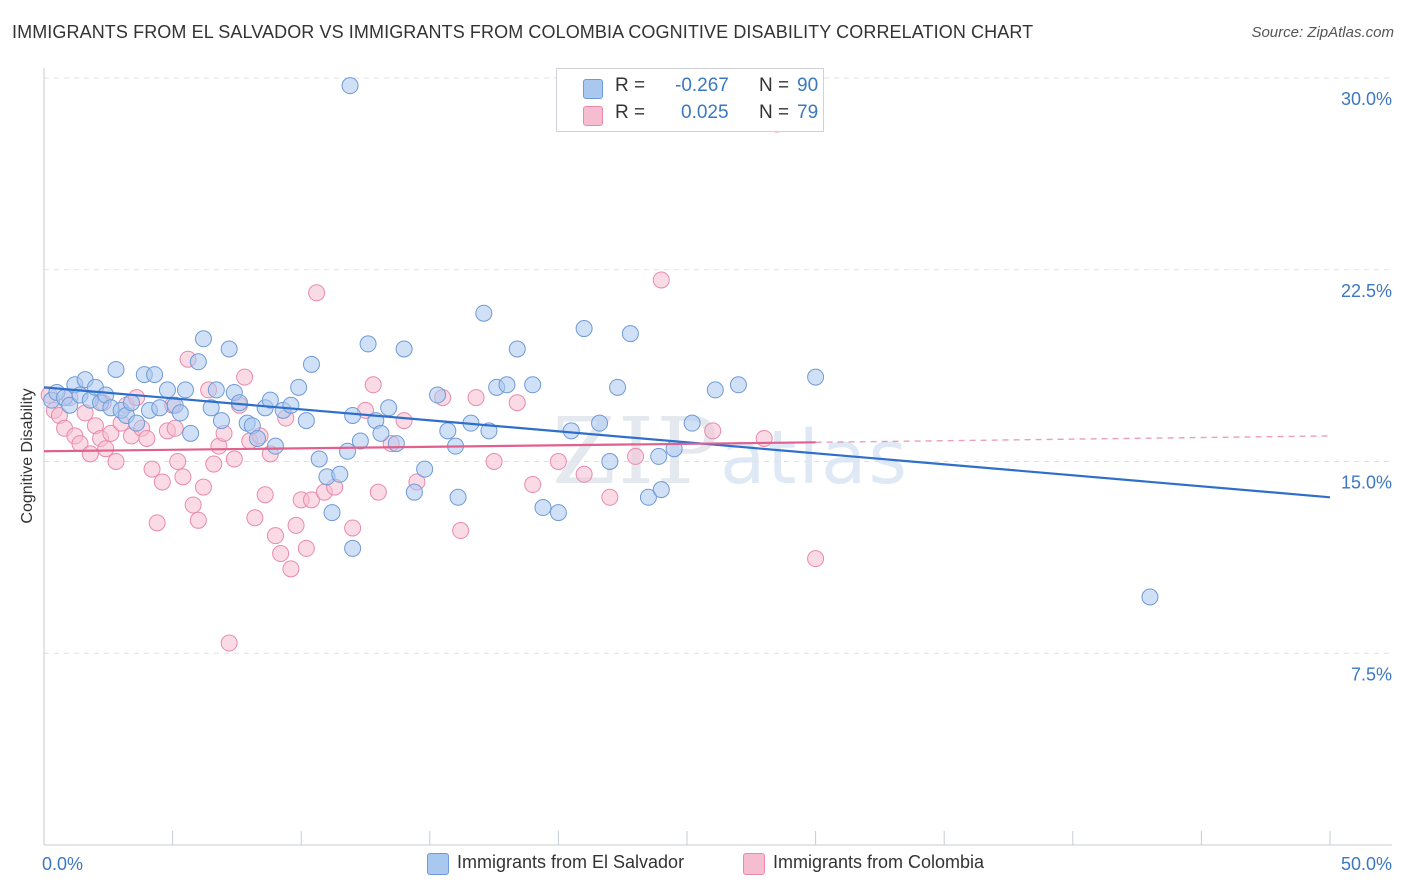  What do you see at coordinates (1073, 439) in the screenshot?
I see `trend-line-extension-colombia` at bounding box center [1073, 439].